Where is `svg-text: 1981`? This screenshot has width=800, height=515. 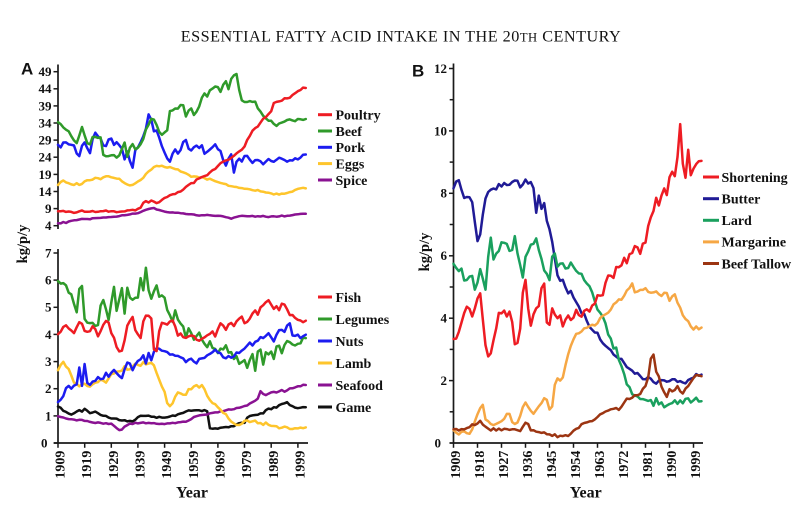
svg-text: 1981 is located at coordinates (648, 465).